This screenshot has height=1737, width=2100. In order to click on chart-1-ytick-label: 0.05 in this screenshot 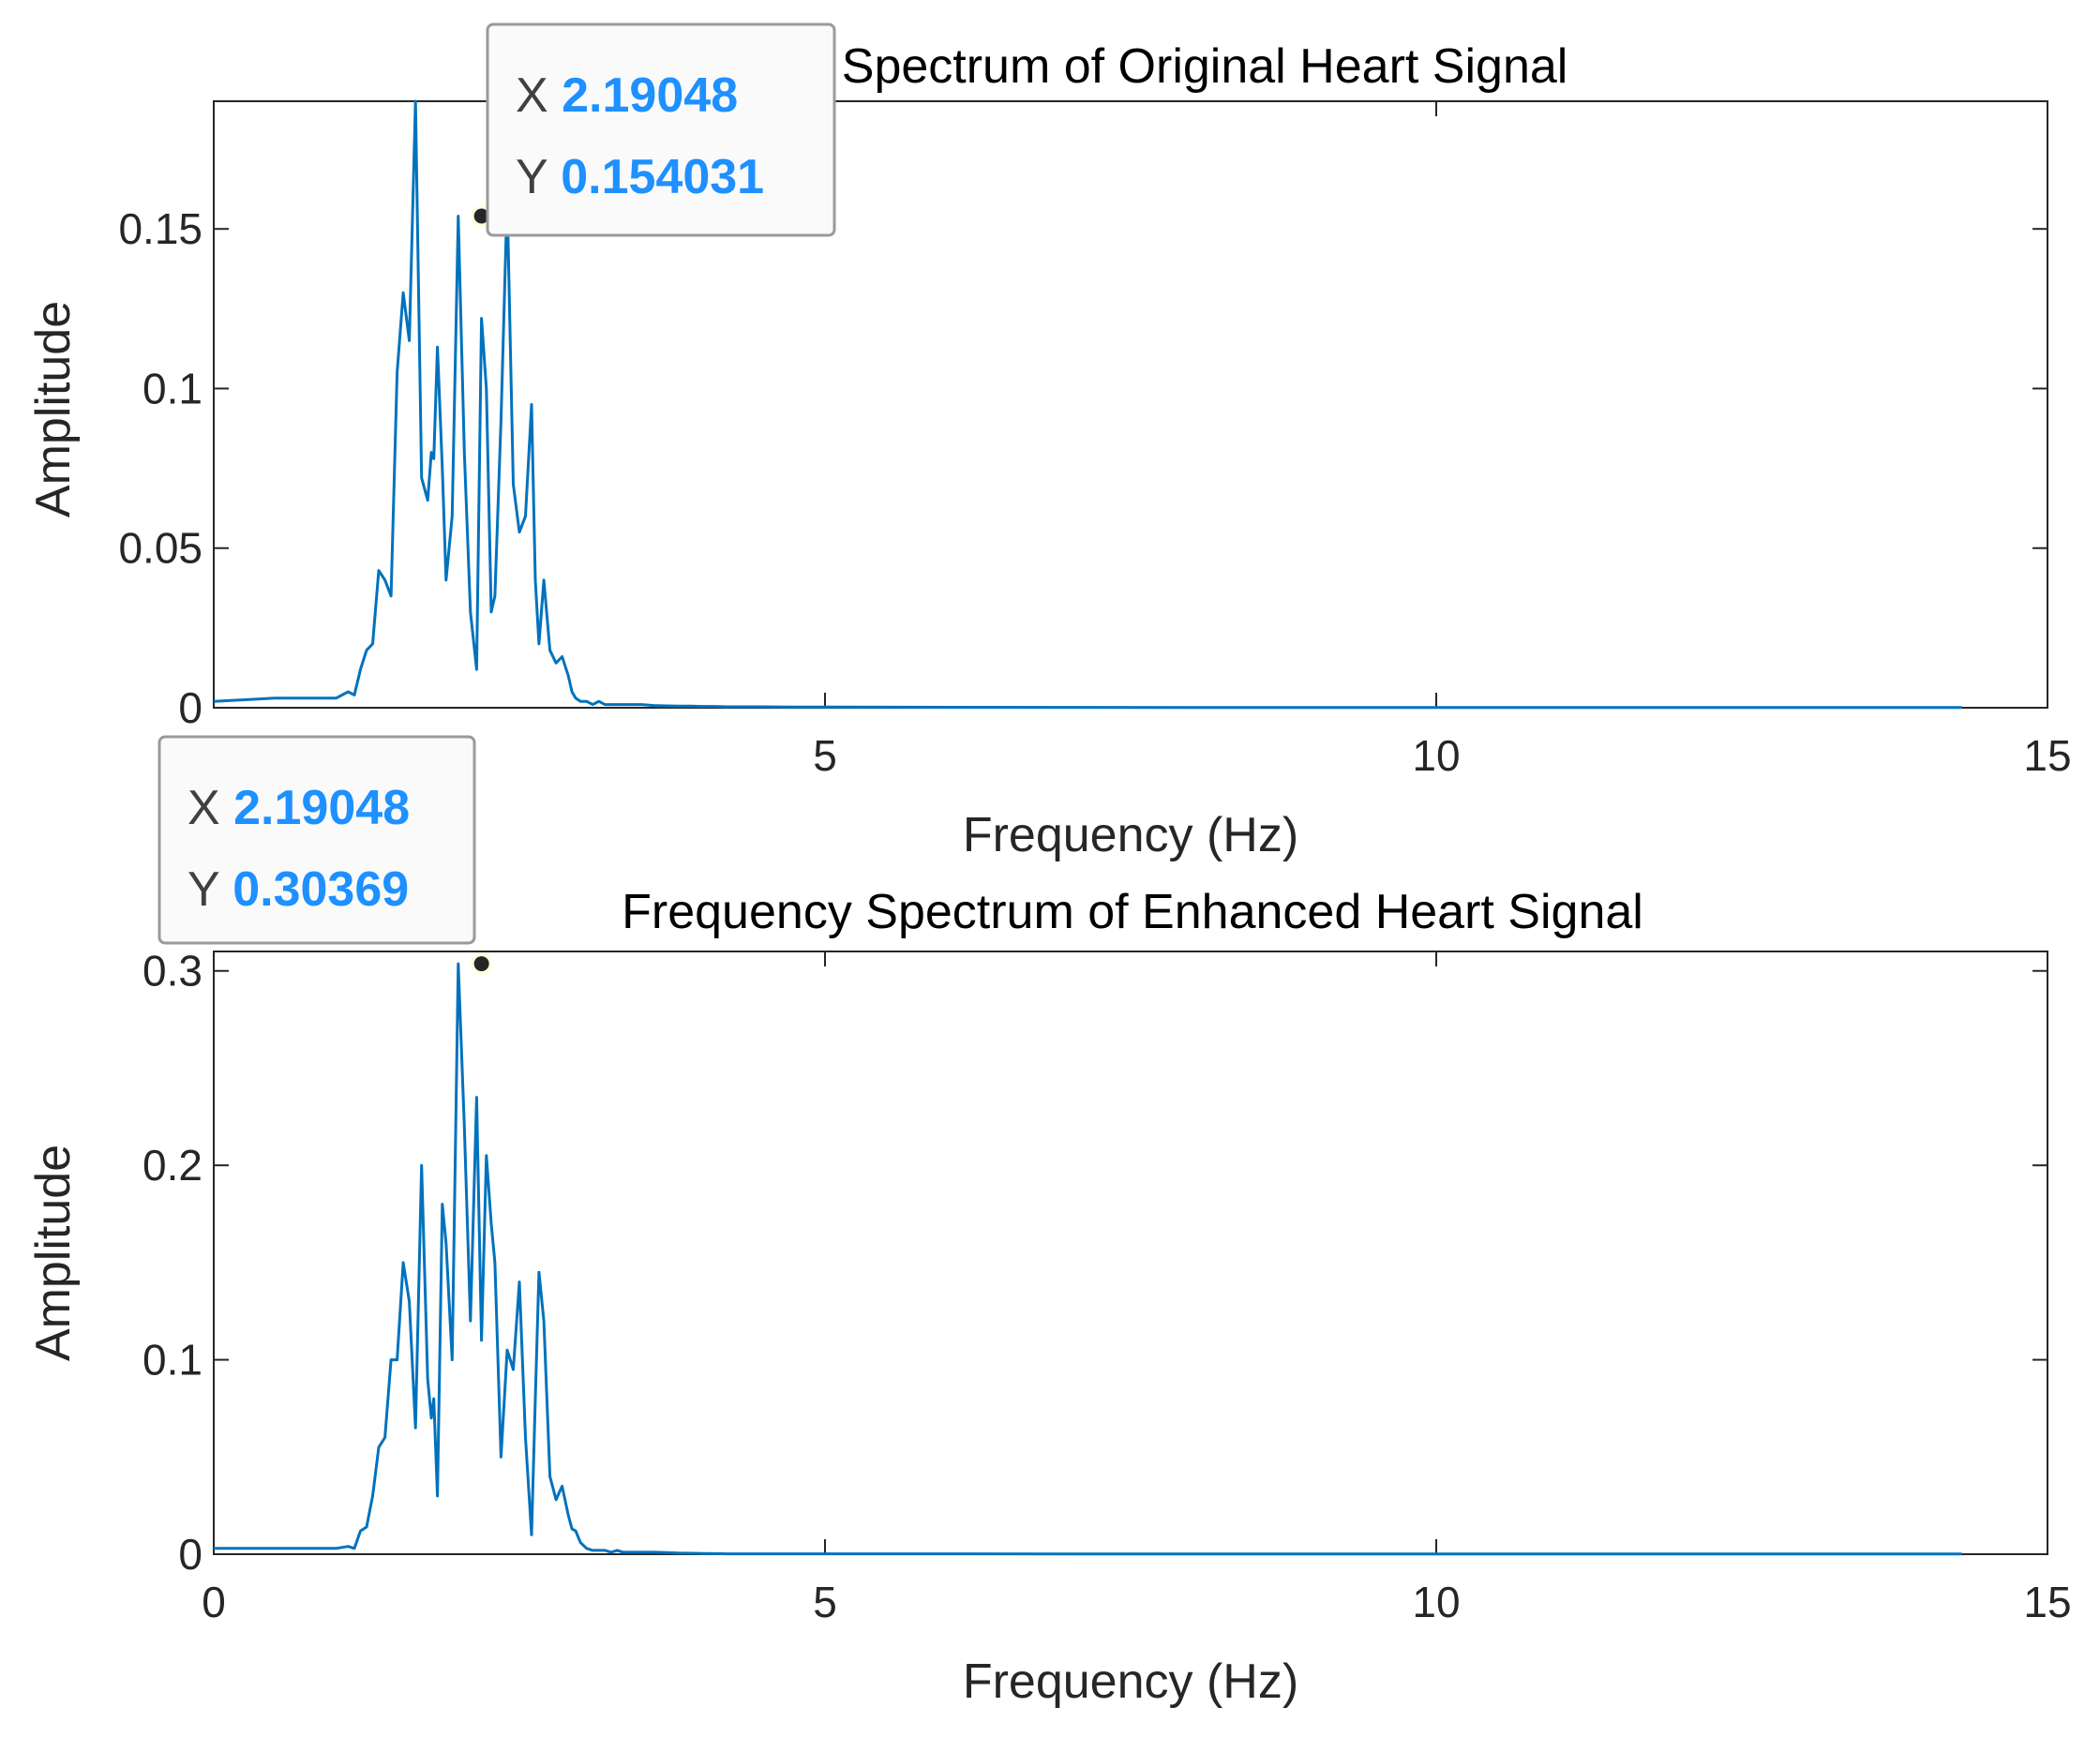, I will do `click(160, 548)`.